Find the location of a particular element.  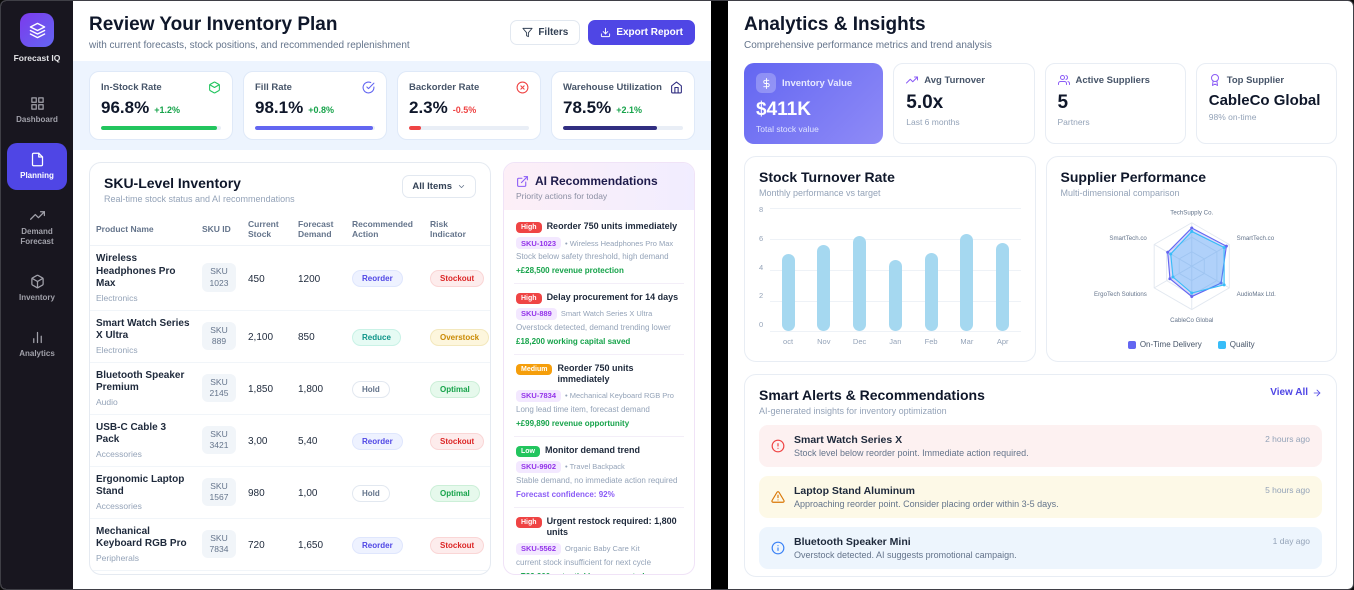

action-pill: Reduce is located at coordinates (376, 337).